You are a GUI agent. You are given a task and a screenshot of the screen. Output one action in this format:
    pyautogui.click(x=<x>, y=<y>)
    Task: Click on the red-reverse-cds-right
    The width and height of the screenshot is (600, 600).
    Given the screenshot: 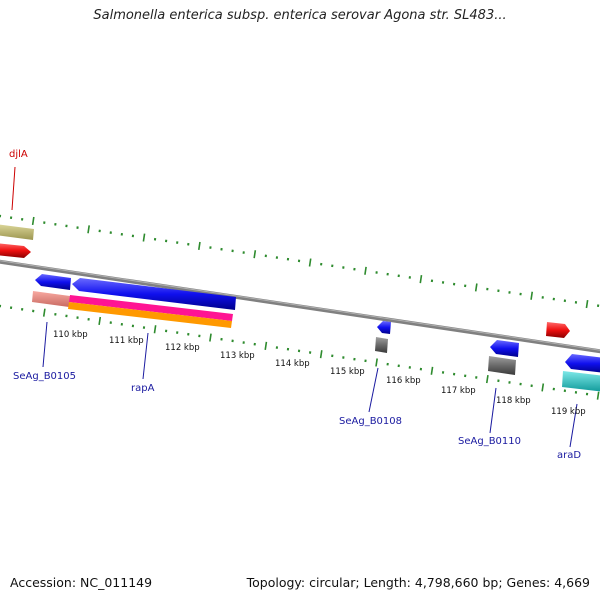 What is the action you would take?
    pyautogui.click(x=558, y=330)
    